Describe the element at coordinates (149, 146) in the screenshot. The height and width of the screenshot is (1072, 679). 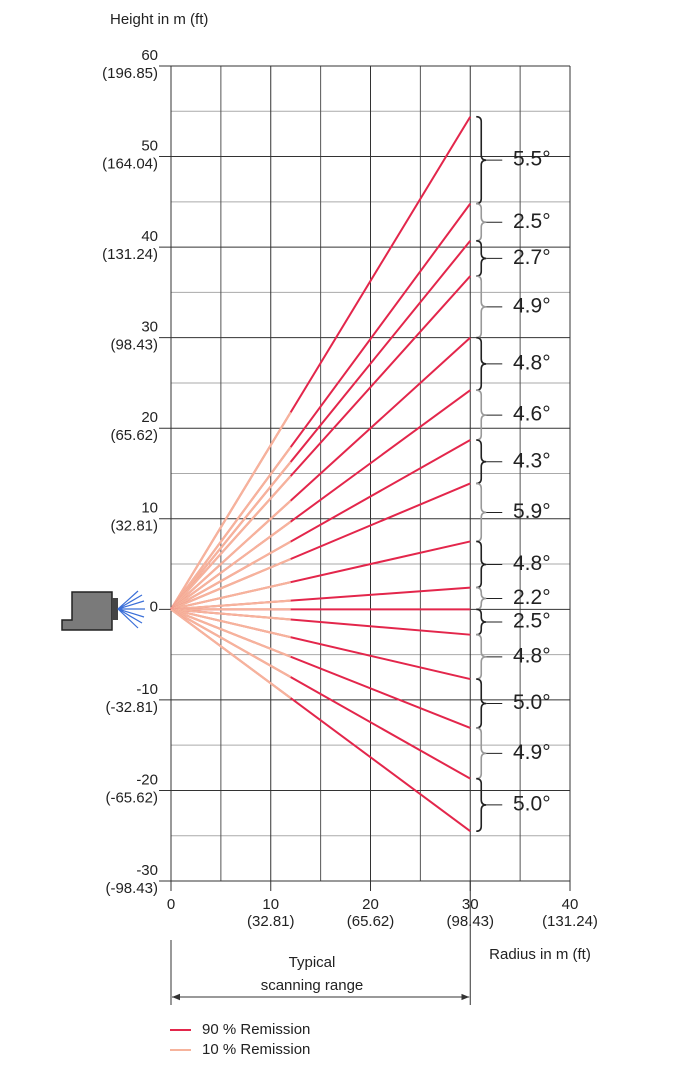
I see `y-tick-label: 50` at that location.